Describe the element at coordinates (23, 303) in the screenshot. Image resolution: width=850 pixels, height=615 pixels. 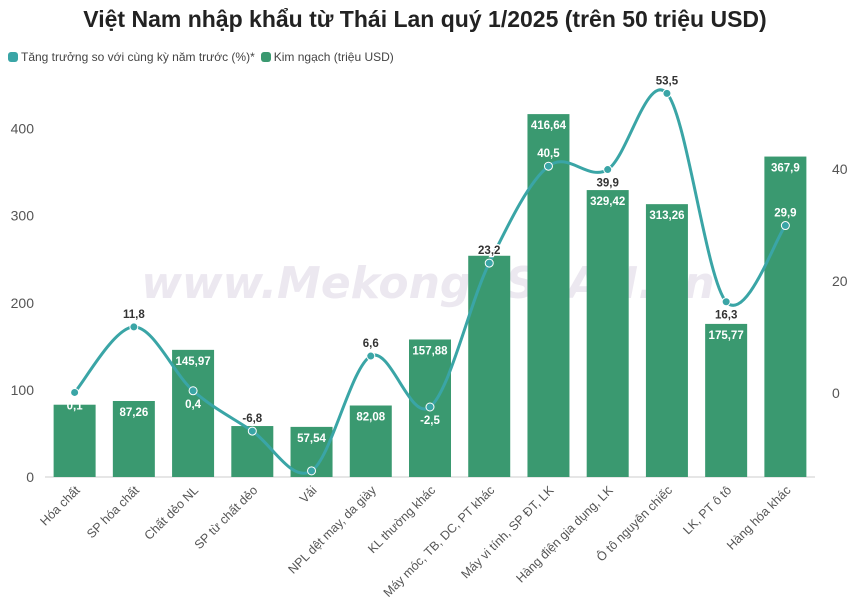
I see `y-left-tick-label: 200` at that location.